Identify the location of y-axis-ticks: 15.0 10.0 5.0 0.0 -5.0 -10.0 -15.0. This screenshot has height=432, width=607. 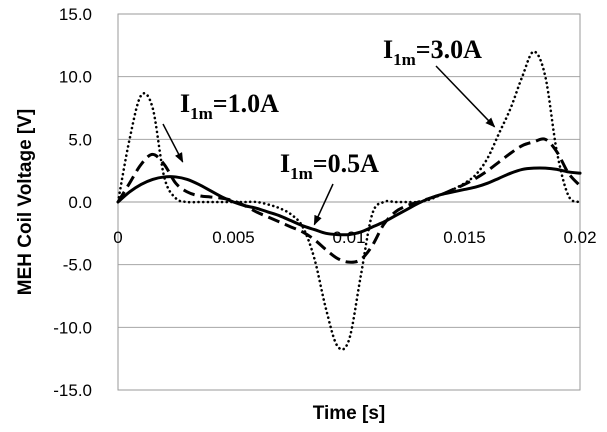
(72, 202).